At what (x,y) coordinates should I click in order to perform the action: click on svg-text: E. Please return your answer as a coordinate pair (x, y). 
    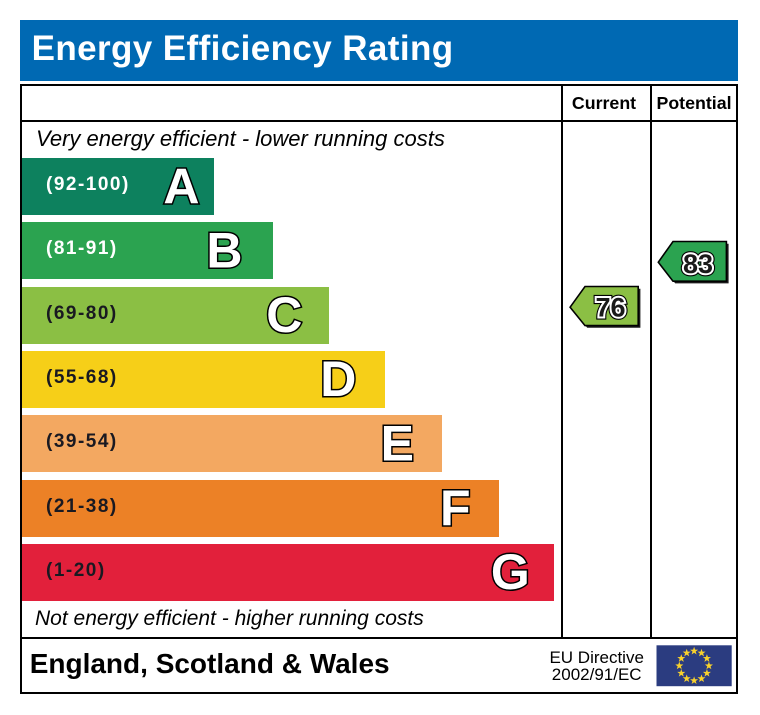
    Looking at the image, I should click on (397, 444).